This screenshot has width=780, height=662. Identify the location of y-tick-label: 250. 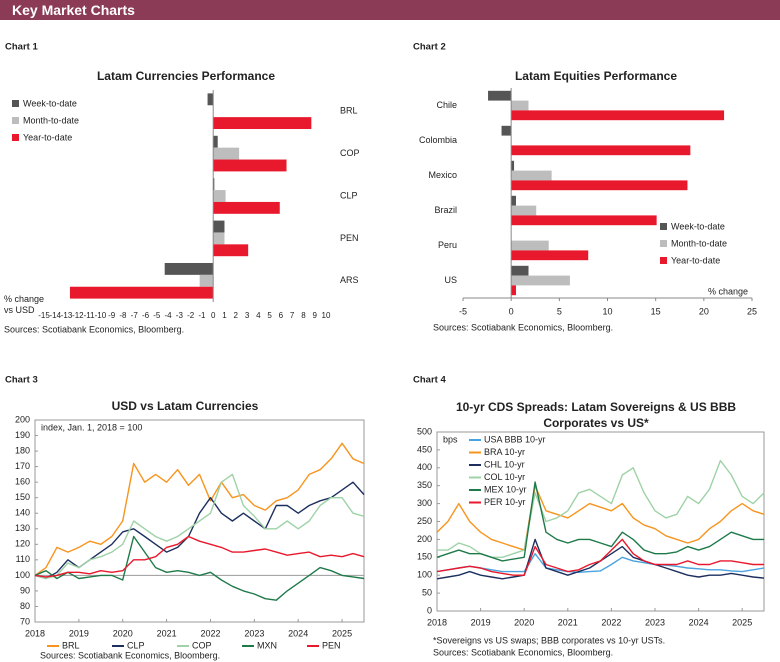
(424, 521).